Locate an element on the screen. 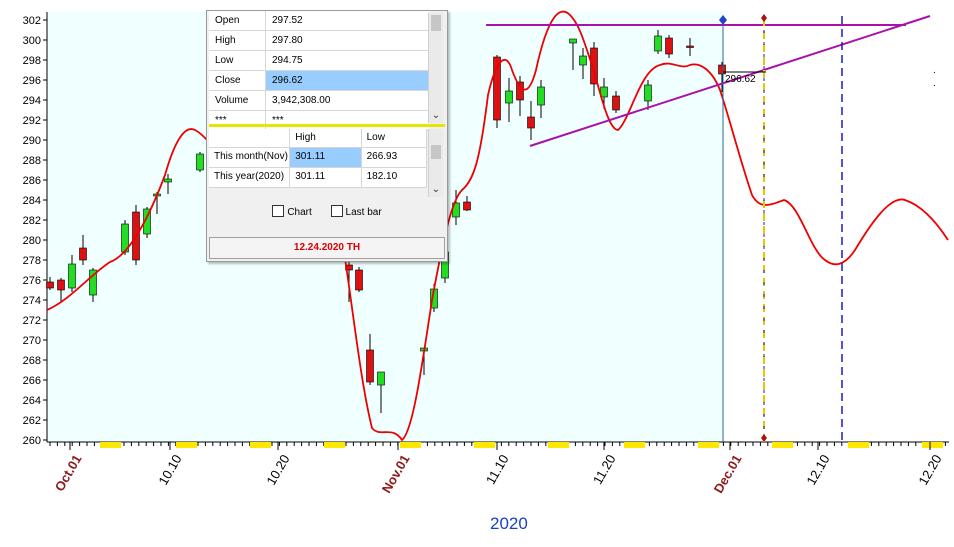 The image size is (954, 547). range-cell: 266.93 is located at coordinates (394, 157).